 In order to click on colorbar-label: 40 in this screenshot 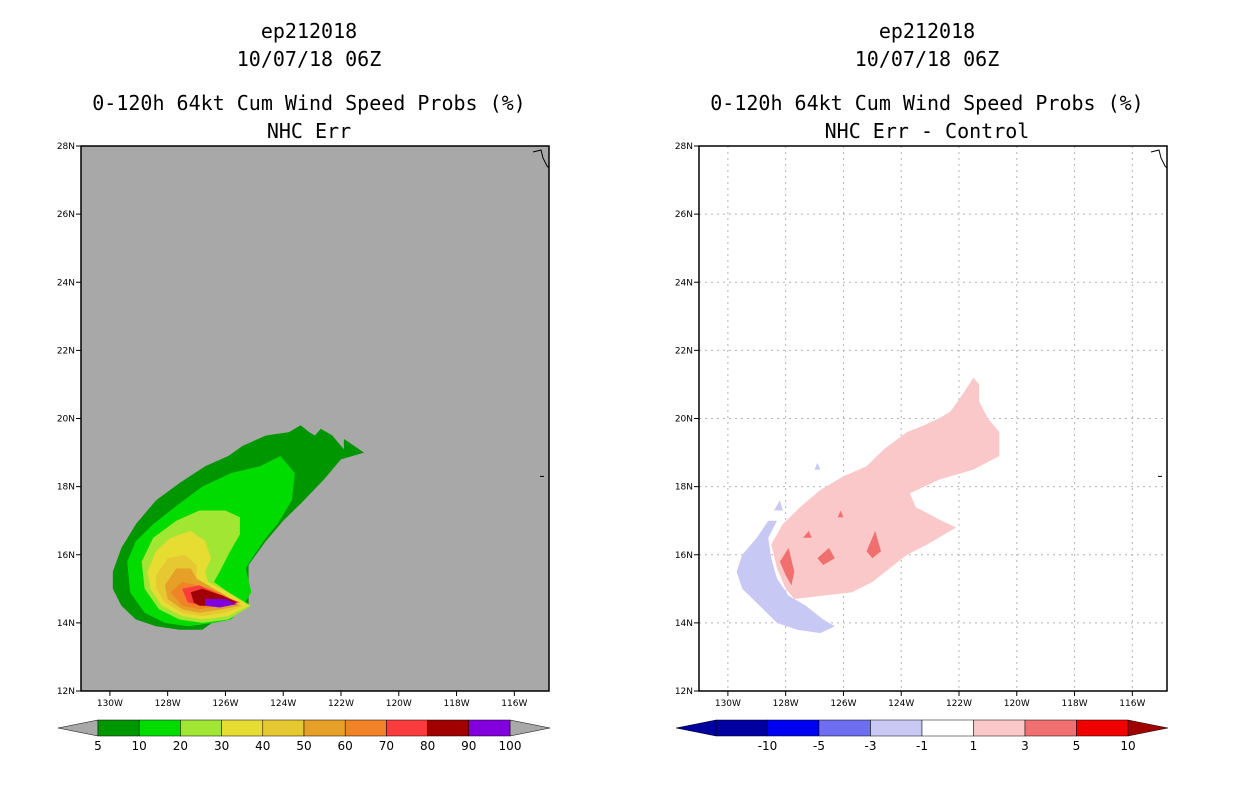, I will do `click(262, 746)`.